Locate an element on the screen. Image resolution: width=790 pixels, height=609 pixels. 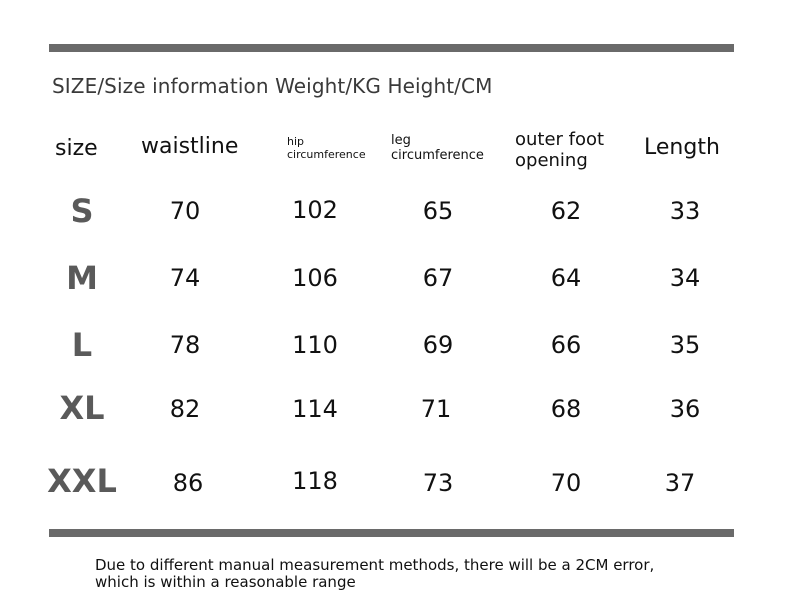
header-size: size is located at coordinates (76, 148).